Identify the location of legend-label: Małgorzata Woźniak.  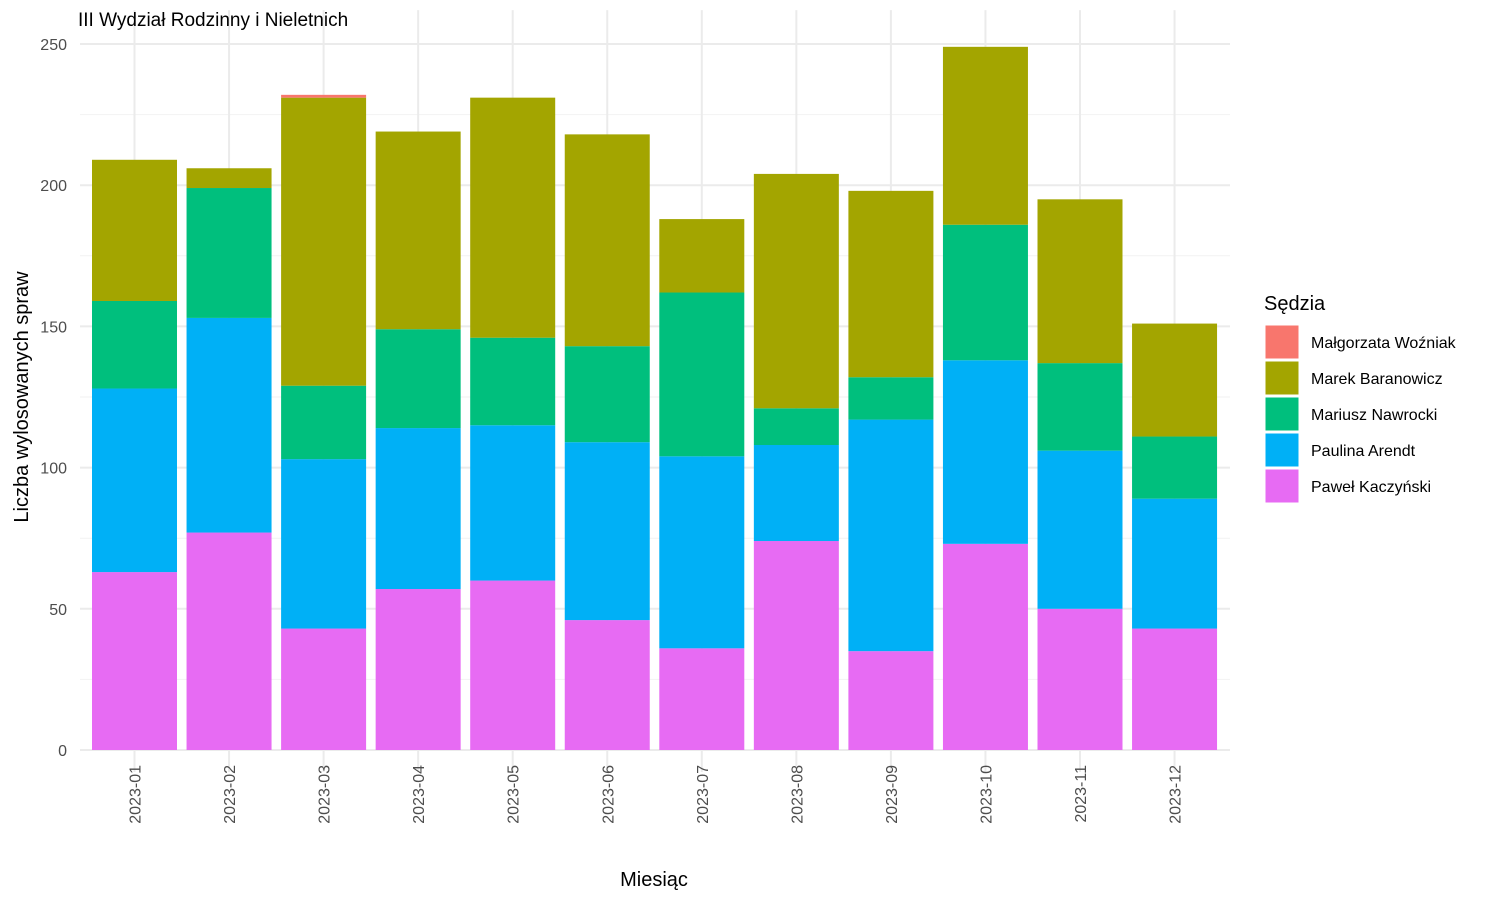
(1384, 343).